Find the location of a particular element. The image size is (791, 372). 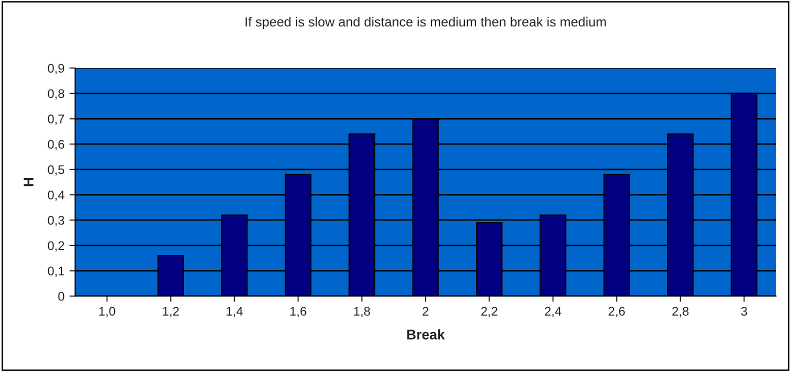

x-tick-label: 1,6 is located at coordinates (298, 312).